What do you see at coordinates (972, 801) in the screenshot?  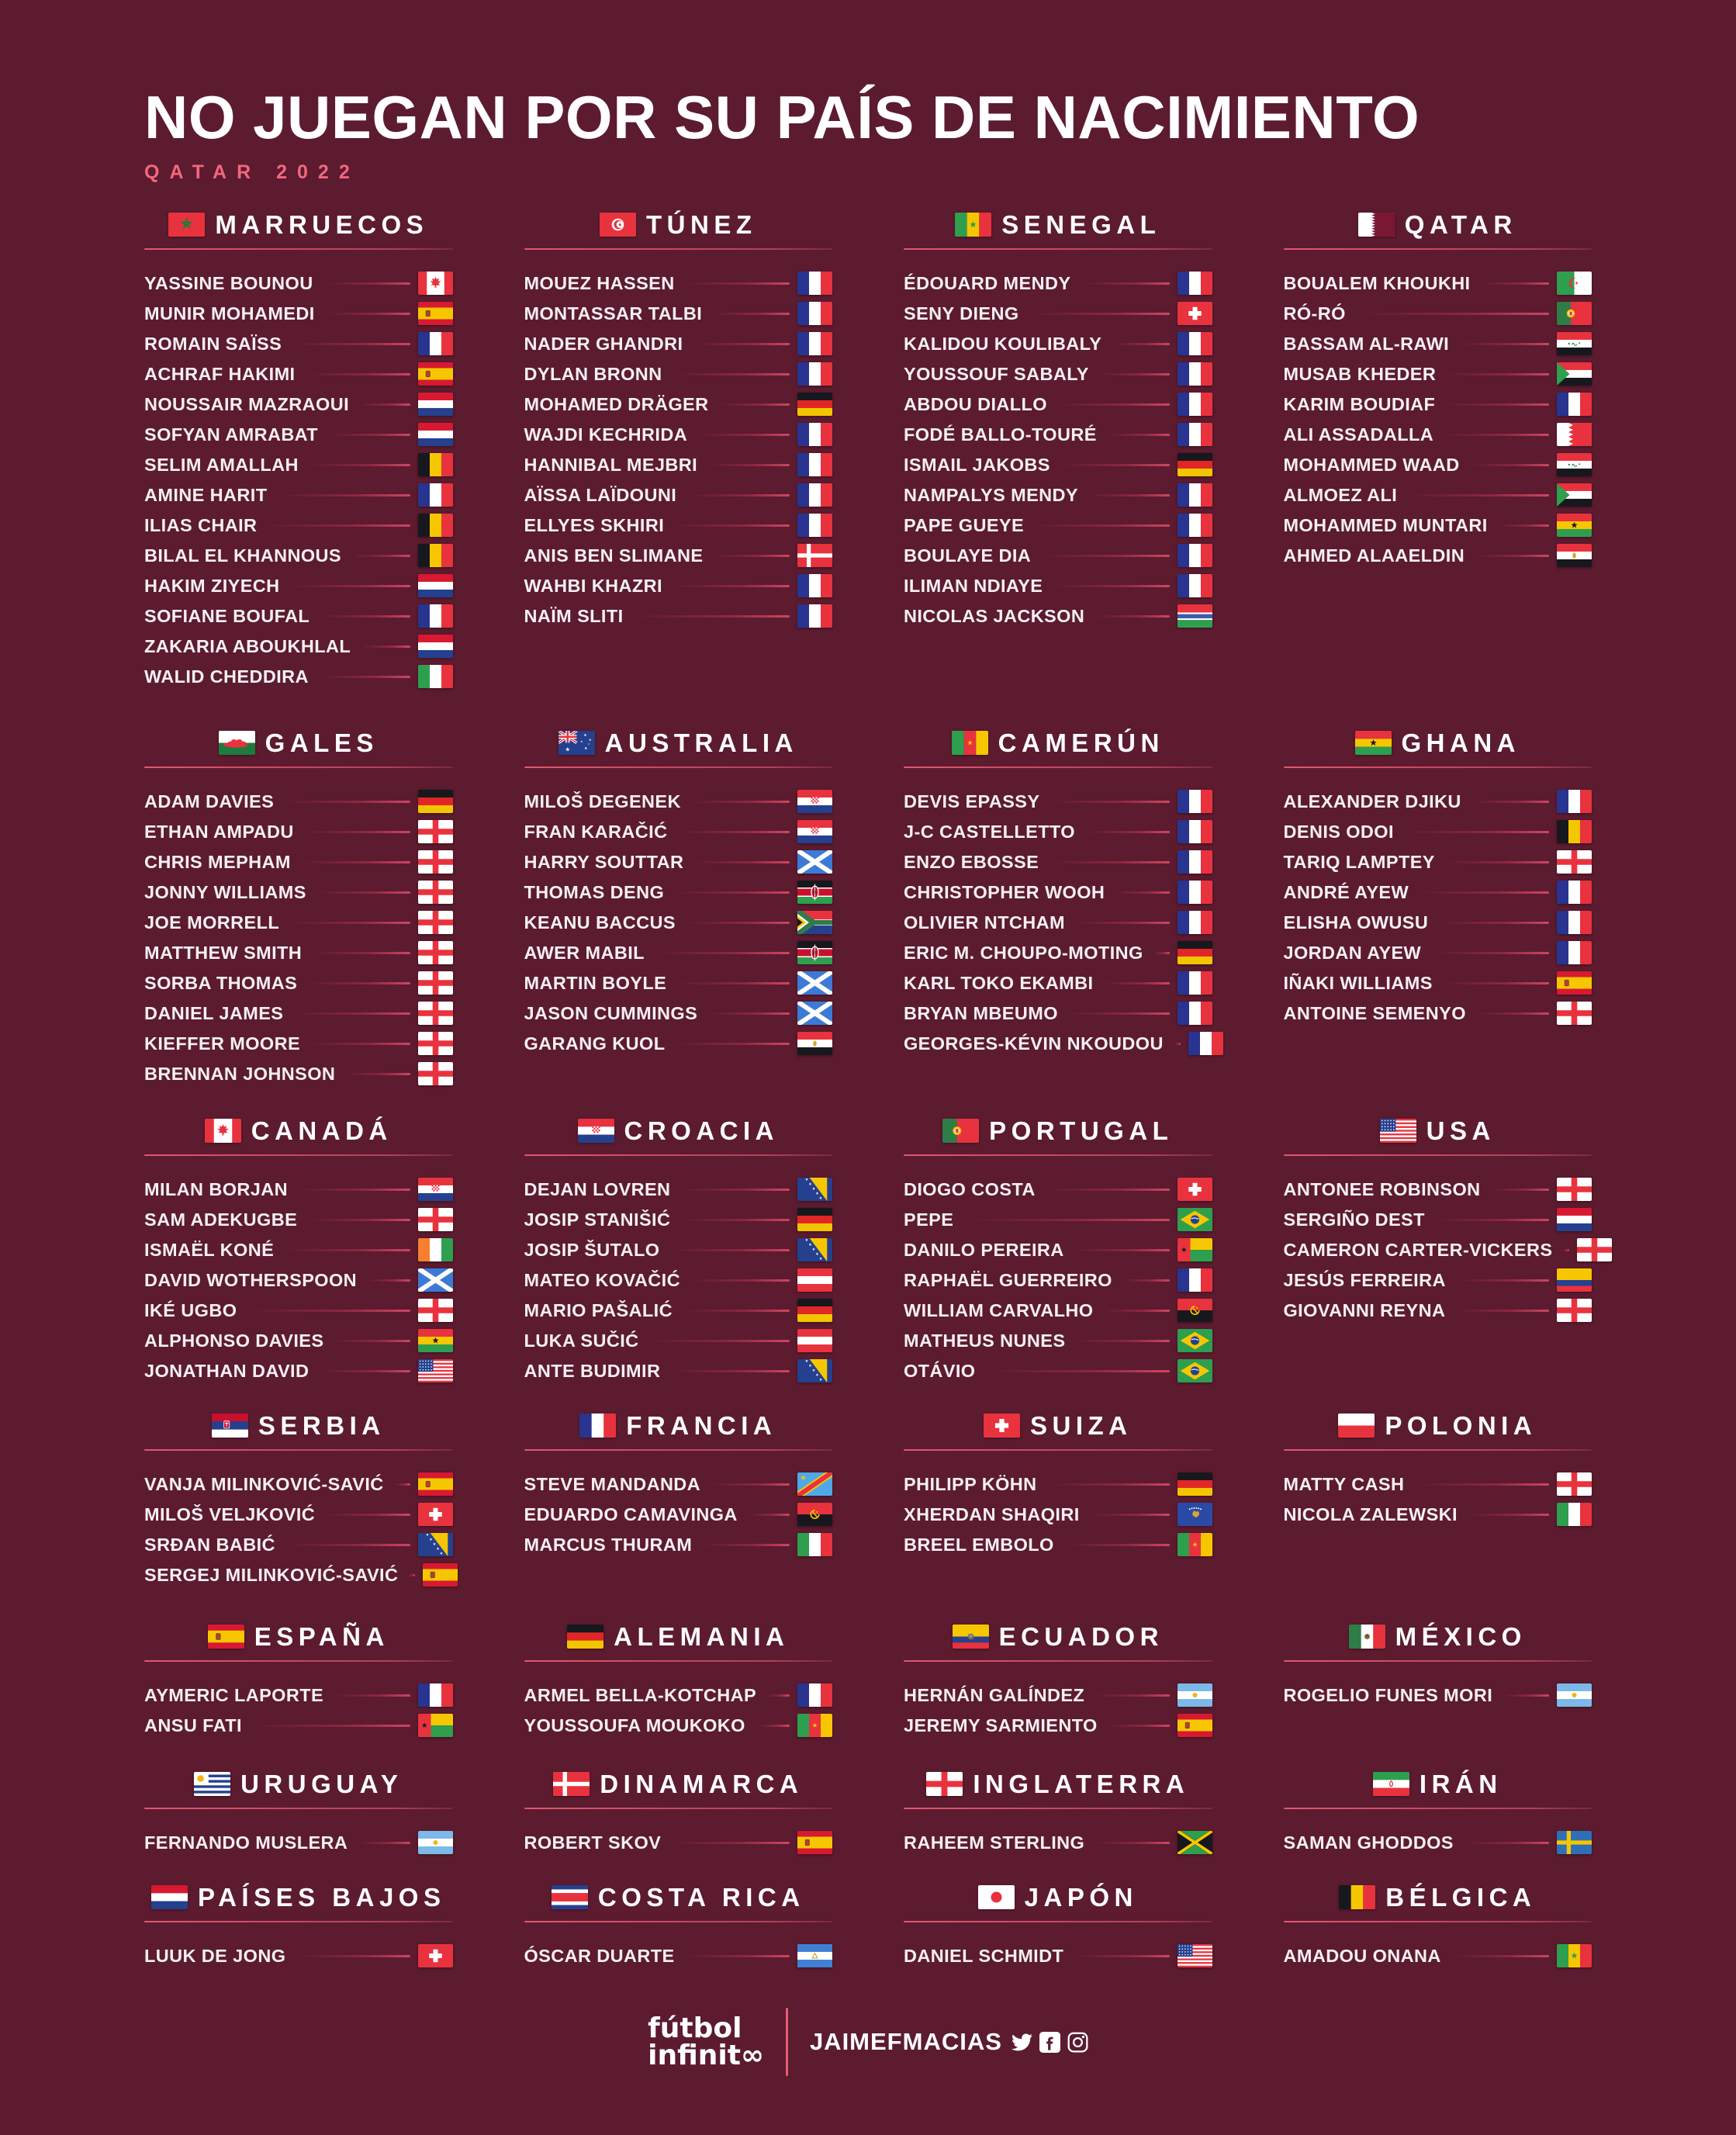 I see `player-name: DEVIS EPASSY` at bounding box center [972, 801].